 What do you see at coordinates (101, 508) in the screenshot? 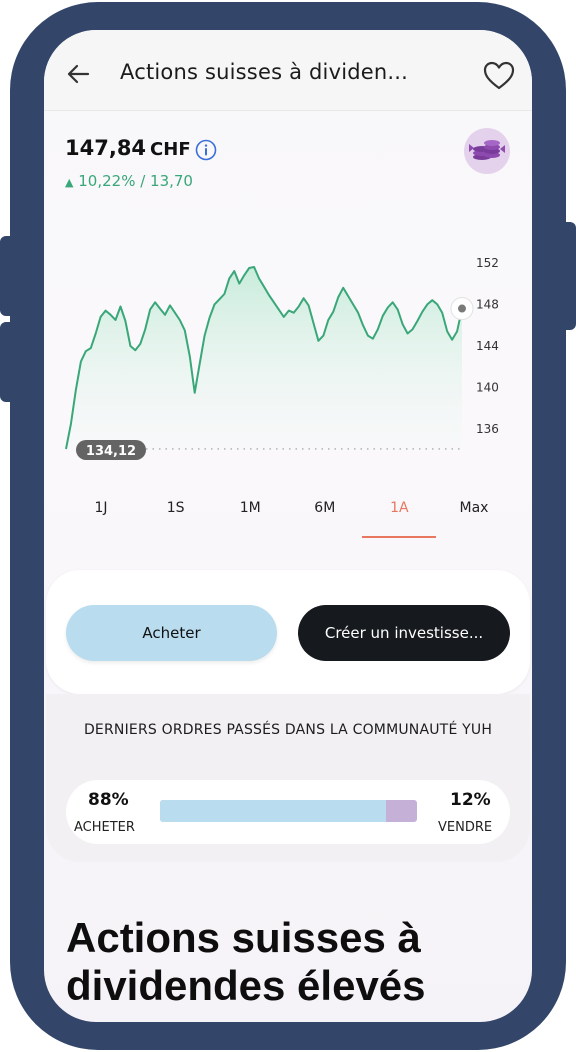
I see `range-tab-1j: 1J` at bounding box center [101, 508].